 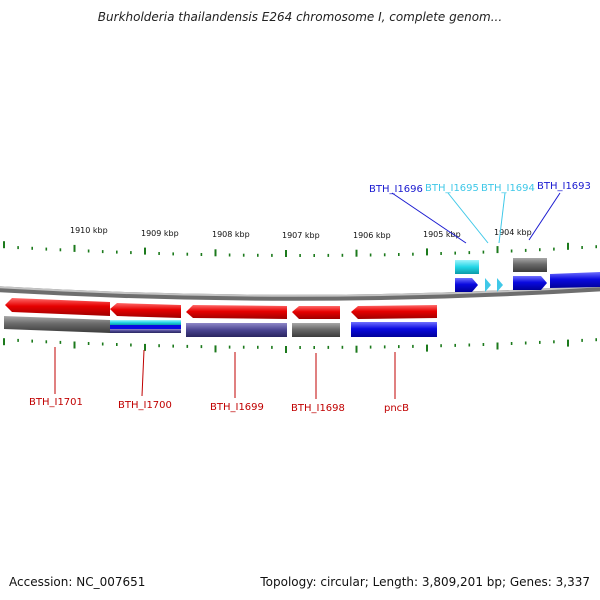 I want to click on forward-strand-features, so click(x=527, y=275).